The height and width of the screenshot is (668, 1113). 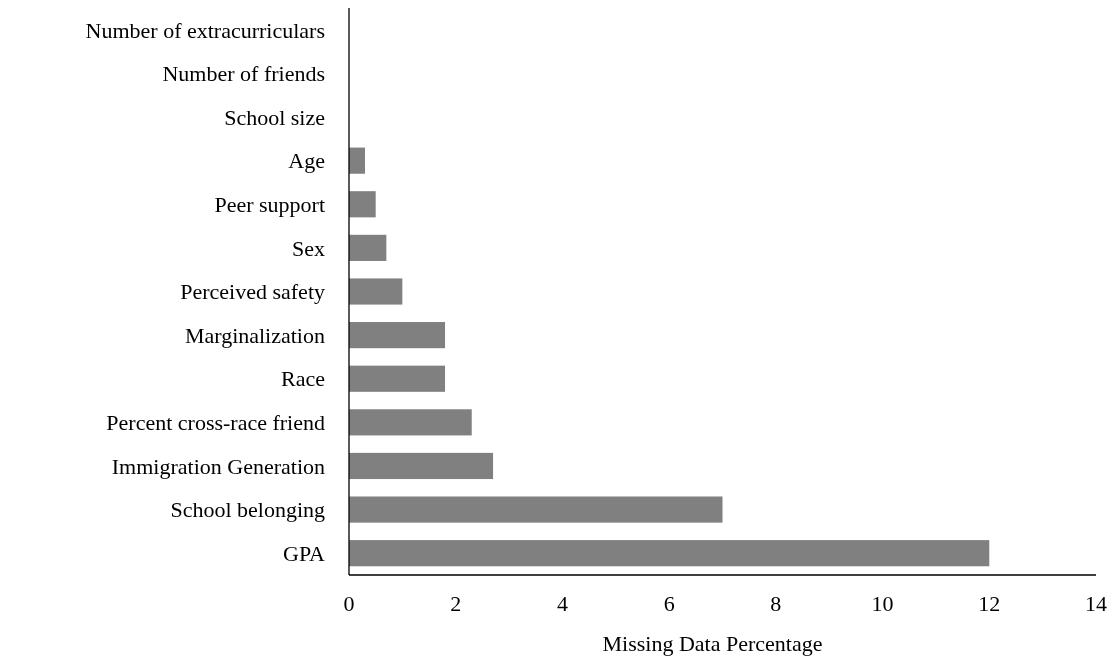 What do you see at coordinates (243, 74) in the screenshot?
I see `y-tick-label: Number of friends` at bounding box center [243, 74].